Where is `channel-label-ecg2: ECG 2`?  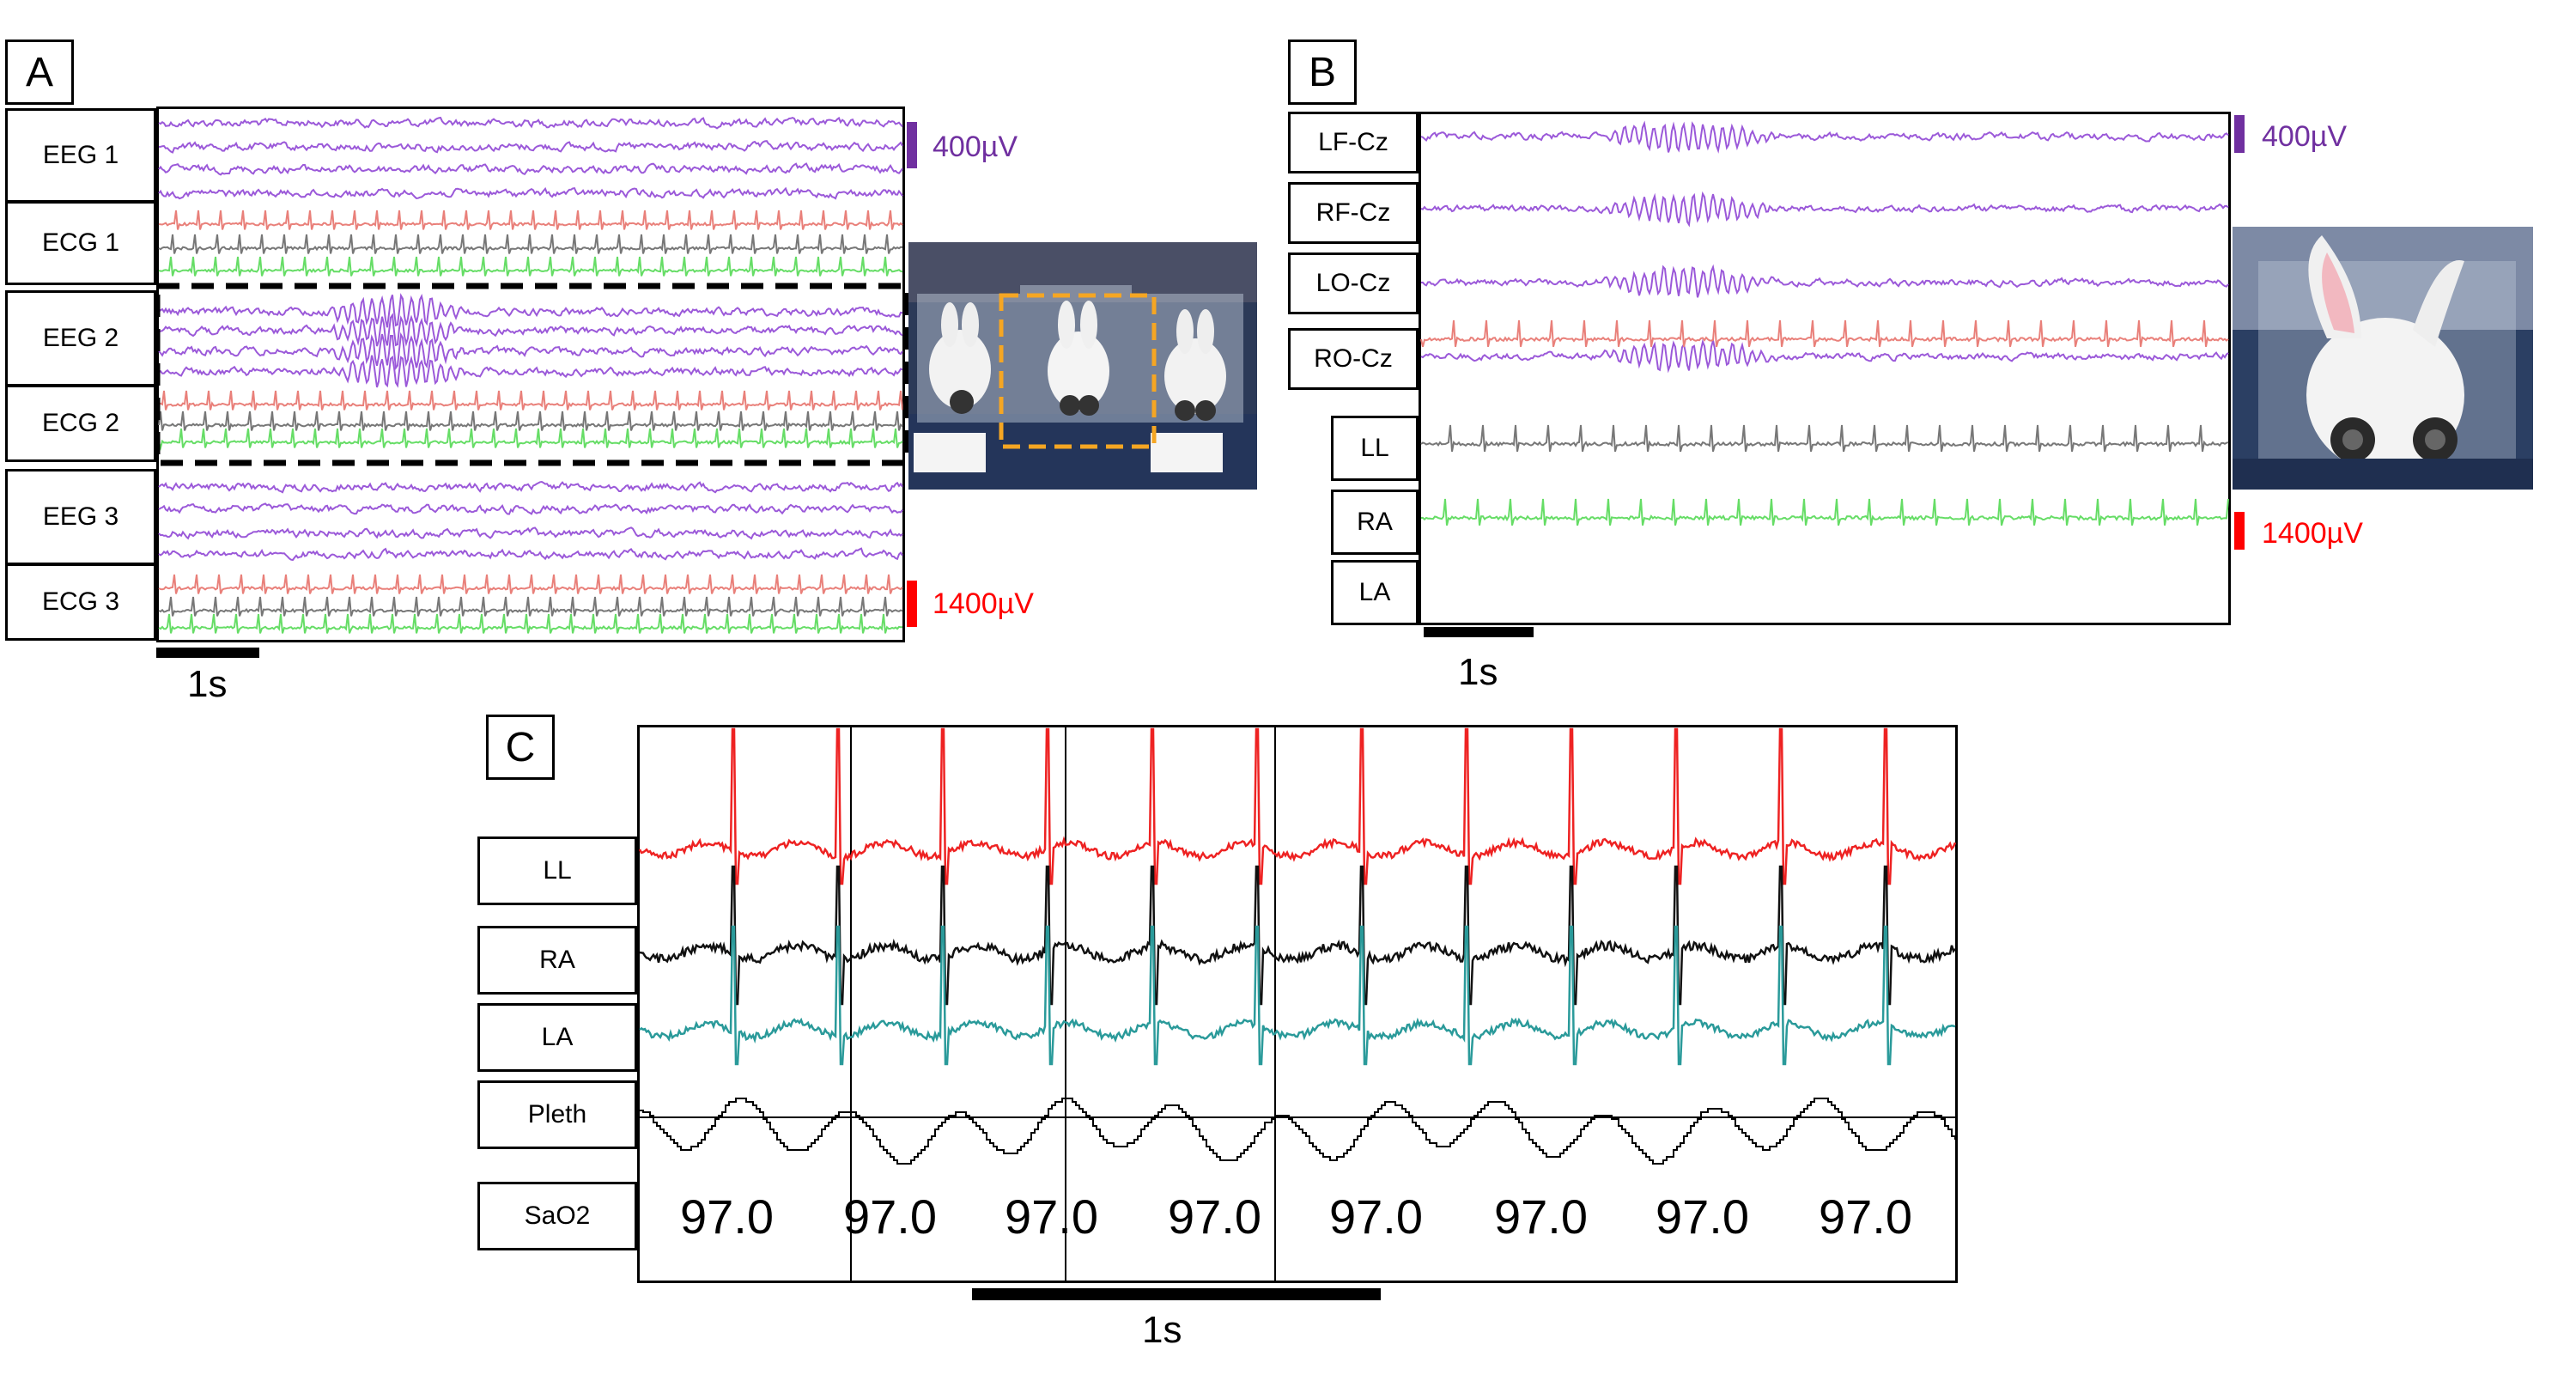
channel-label-ecg2: ECG 2 is located at coordinates (80, 423).